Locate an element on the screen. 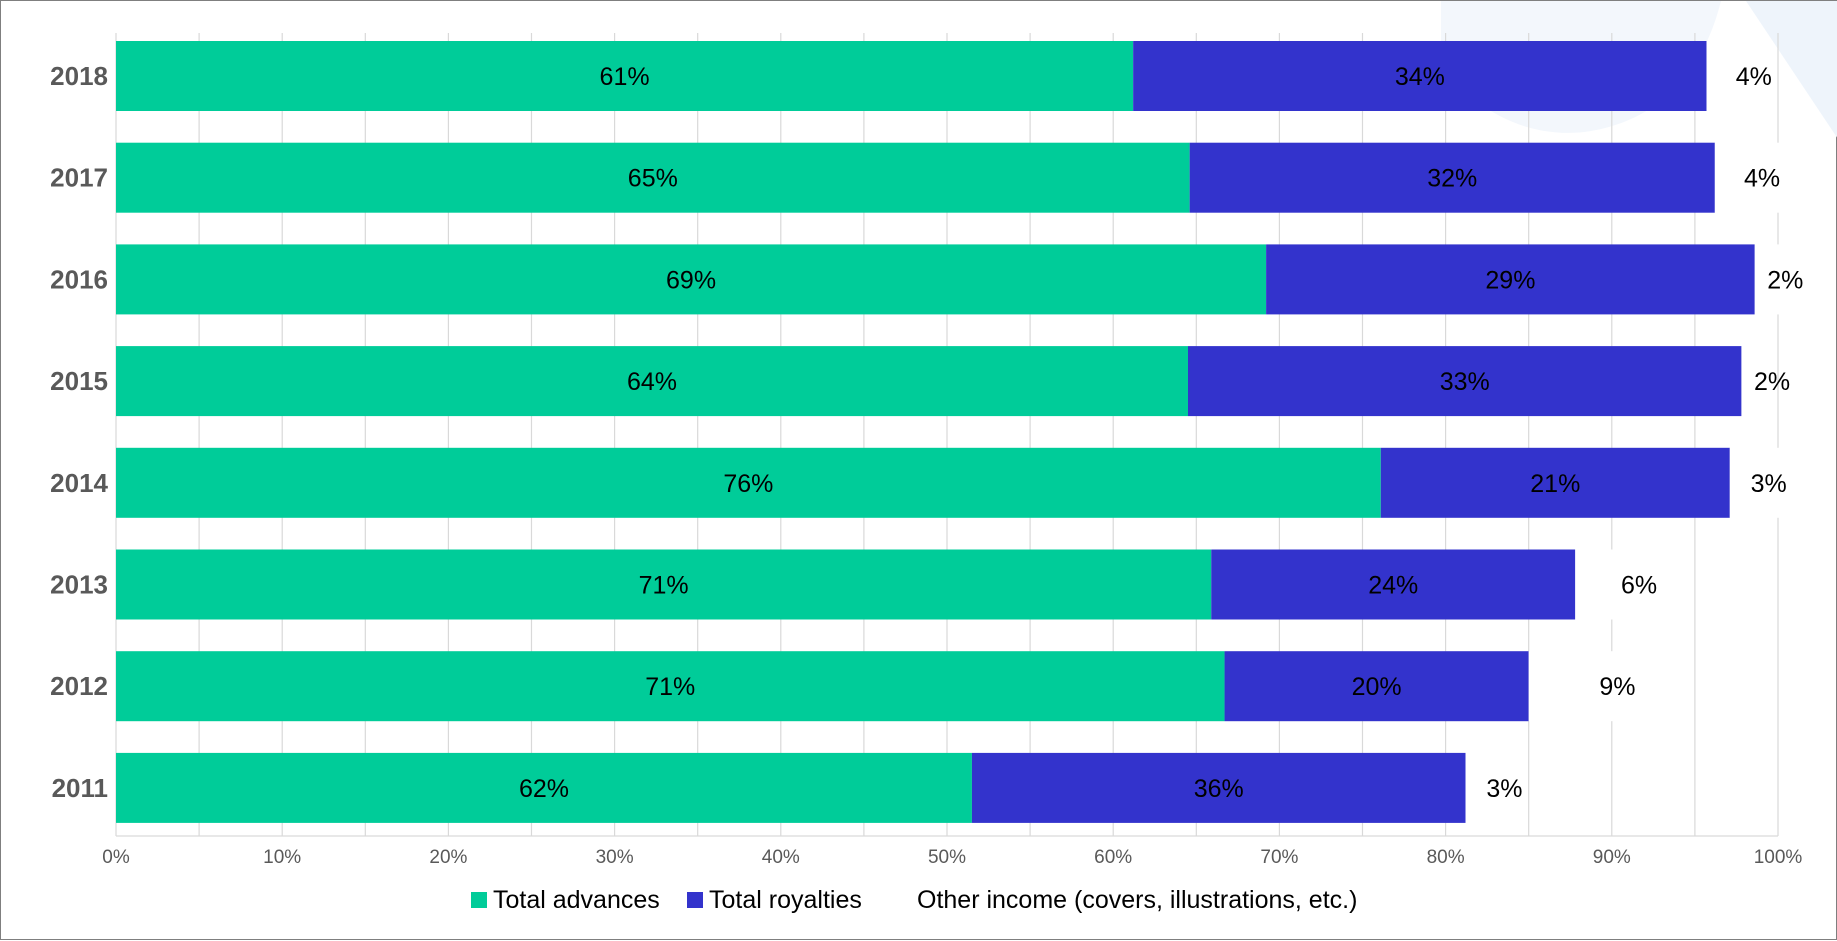 This screenshot has height=941, width=1837. x-axis-ticks: 0% 10% 20% 30% 40% 50% 60% 70% 80% 90% 100% is located at coordinates (952, 857).